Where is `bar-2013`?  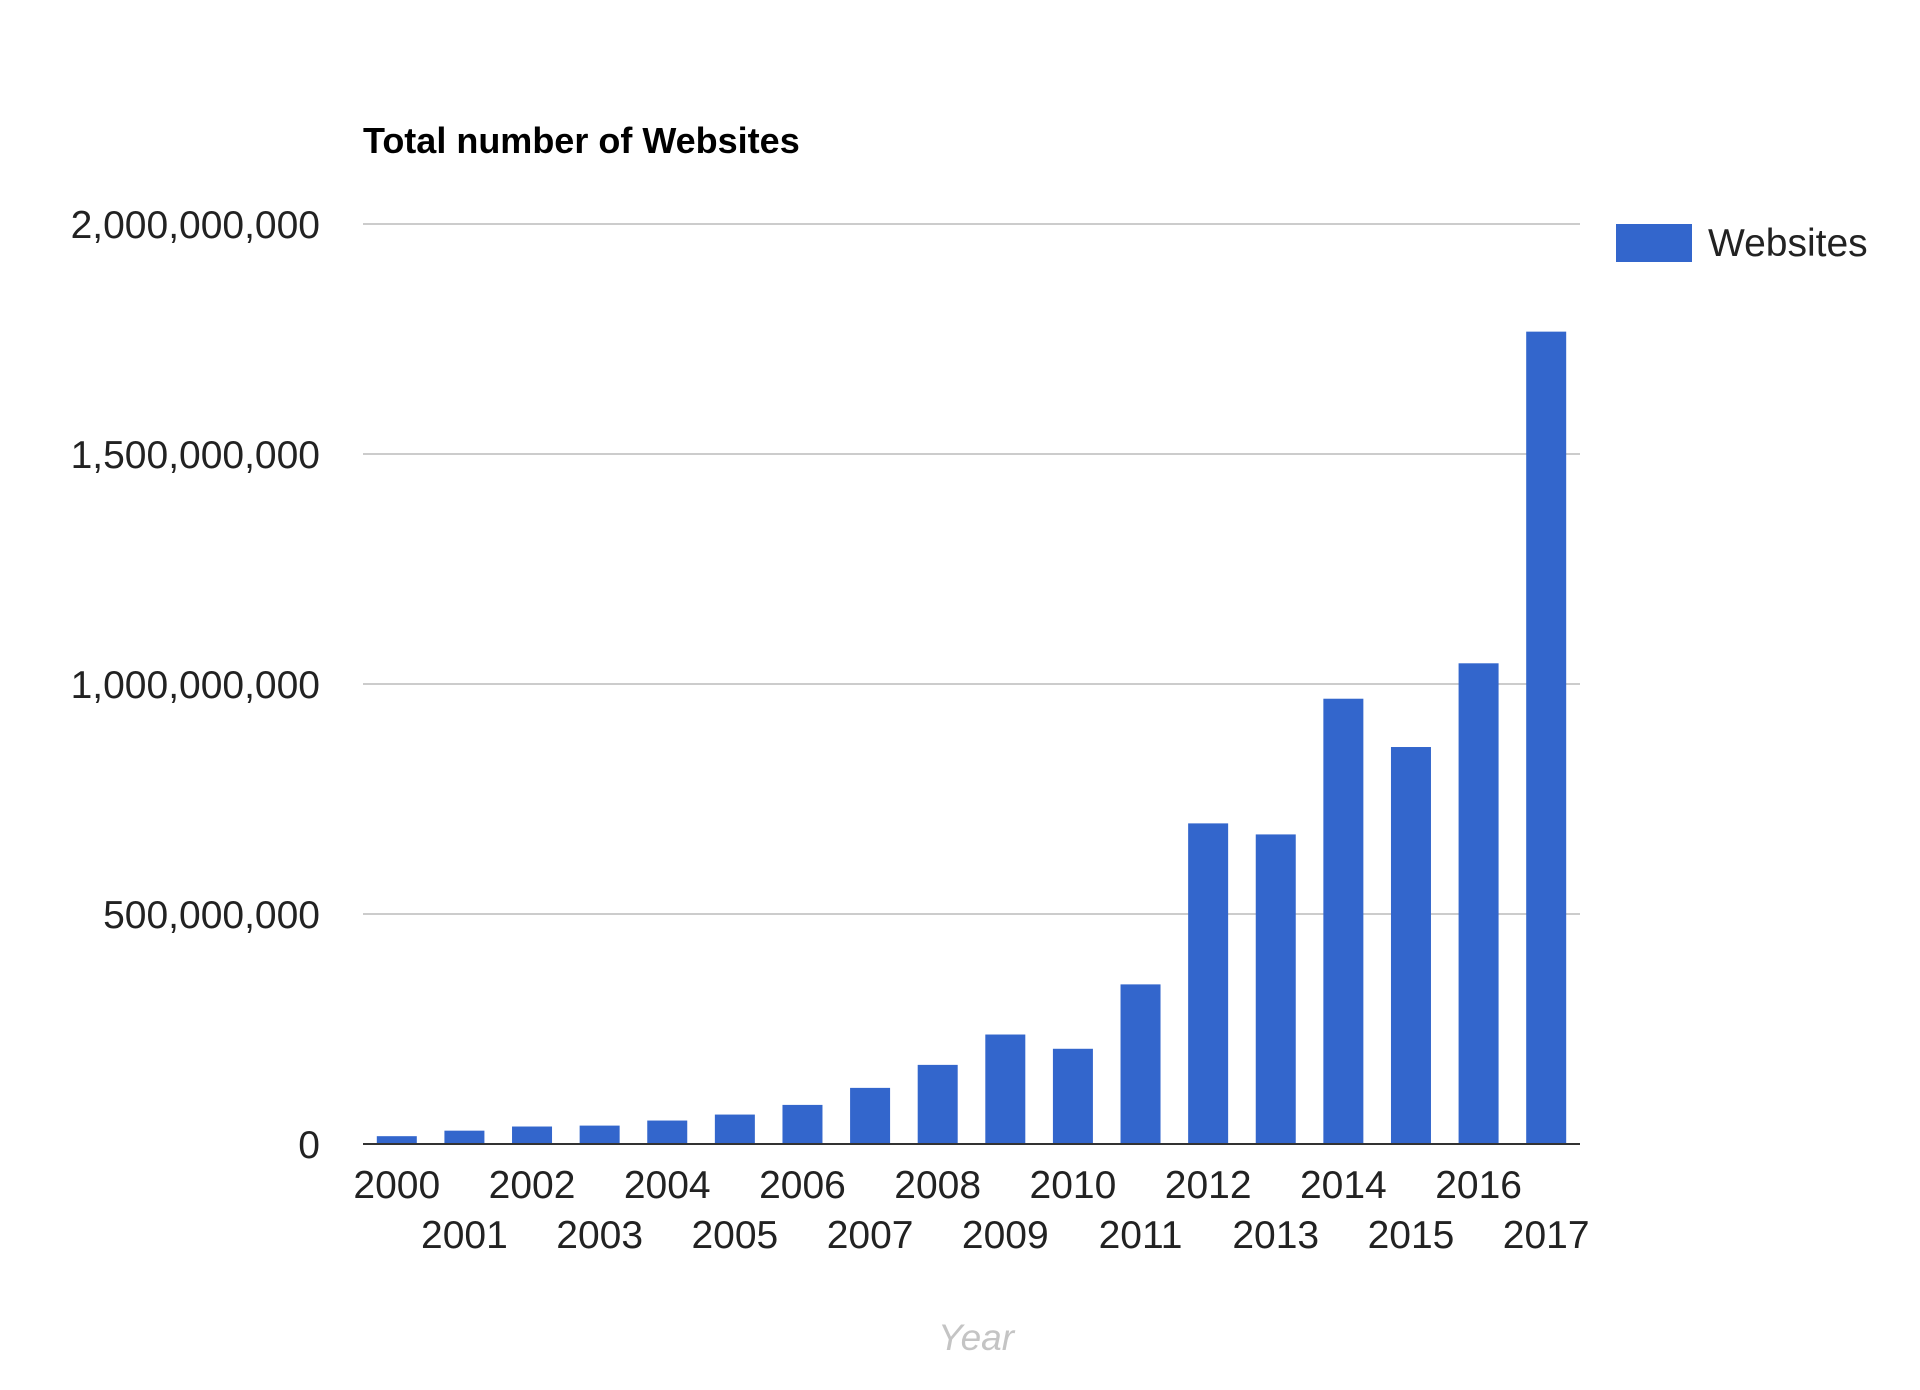 bar-2013 is located at coordinates (1275, 989).